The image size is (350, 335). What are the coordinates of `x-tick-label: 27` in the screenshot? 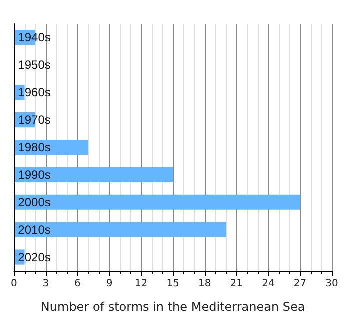 It's located at (300, 284).